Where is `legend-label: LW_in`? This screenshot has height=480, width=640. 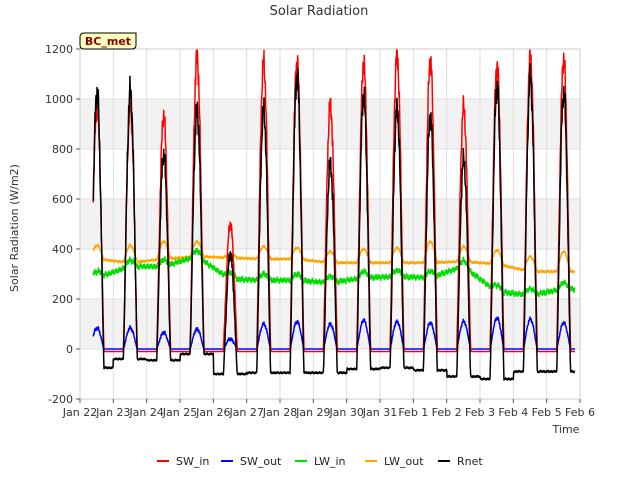 legend-label: LW_in is located at coordinates (330, 461).